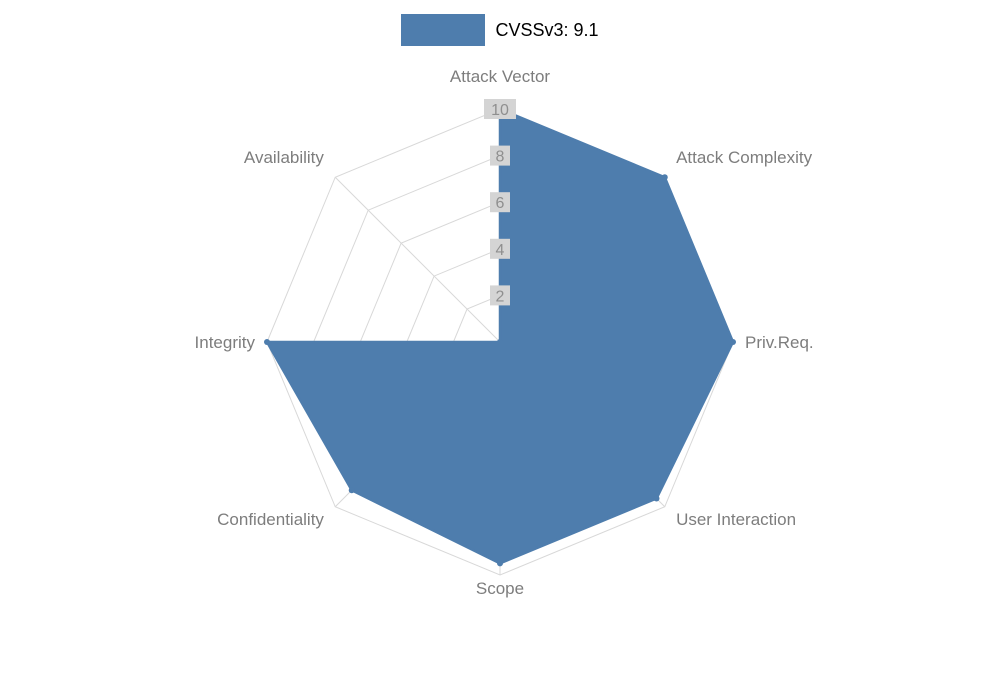 The height and width of the screenshot is (700, 1000). Describe the element at coordinates (547, 30) in the screenshot. I see `legend-label: CVSSv3: 9.1` at that location.